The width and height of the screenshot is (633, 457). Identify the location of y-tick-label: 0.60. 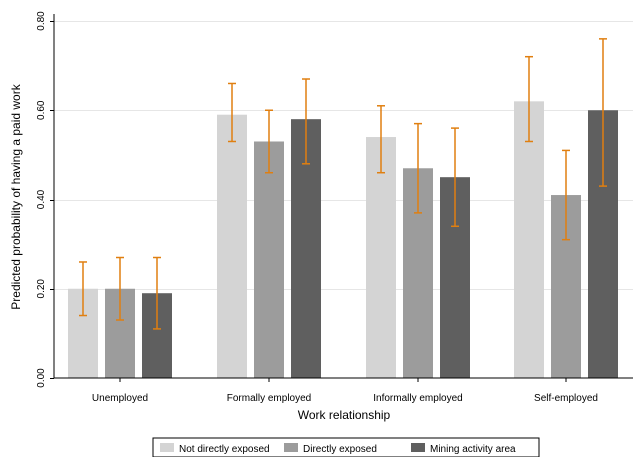
(41, 110).